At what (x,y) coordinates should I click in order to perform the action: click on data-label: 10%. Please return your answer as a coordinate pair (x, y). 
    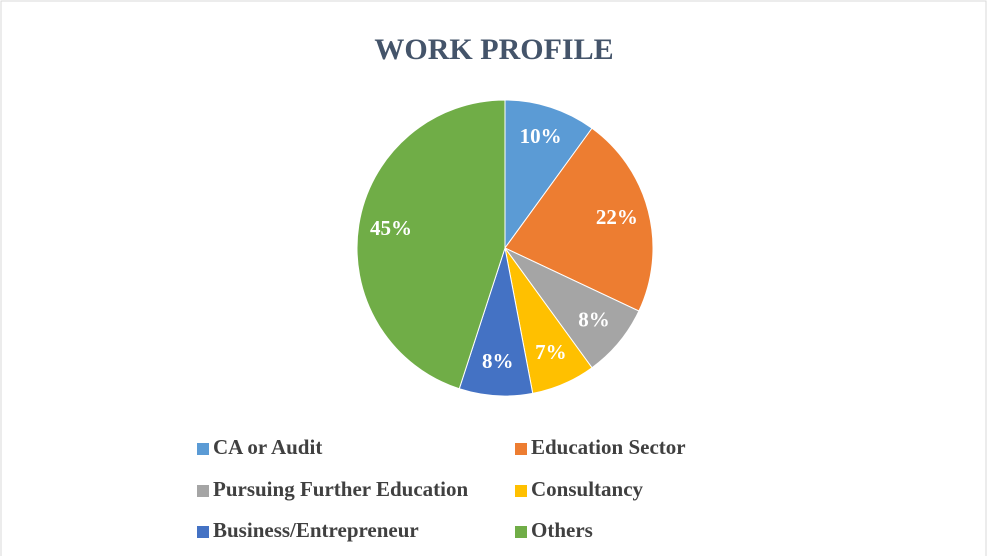
    Looking at the image, I should click on (541, 136).